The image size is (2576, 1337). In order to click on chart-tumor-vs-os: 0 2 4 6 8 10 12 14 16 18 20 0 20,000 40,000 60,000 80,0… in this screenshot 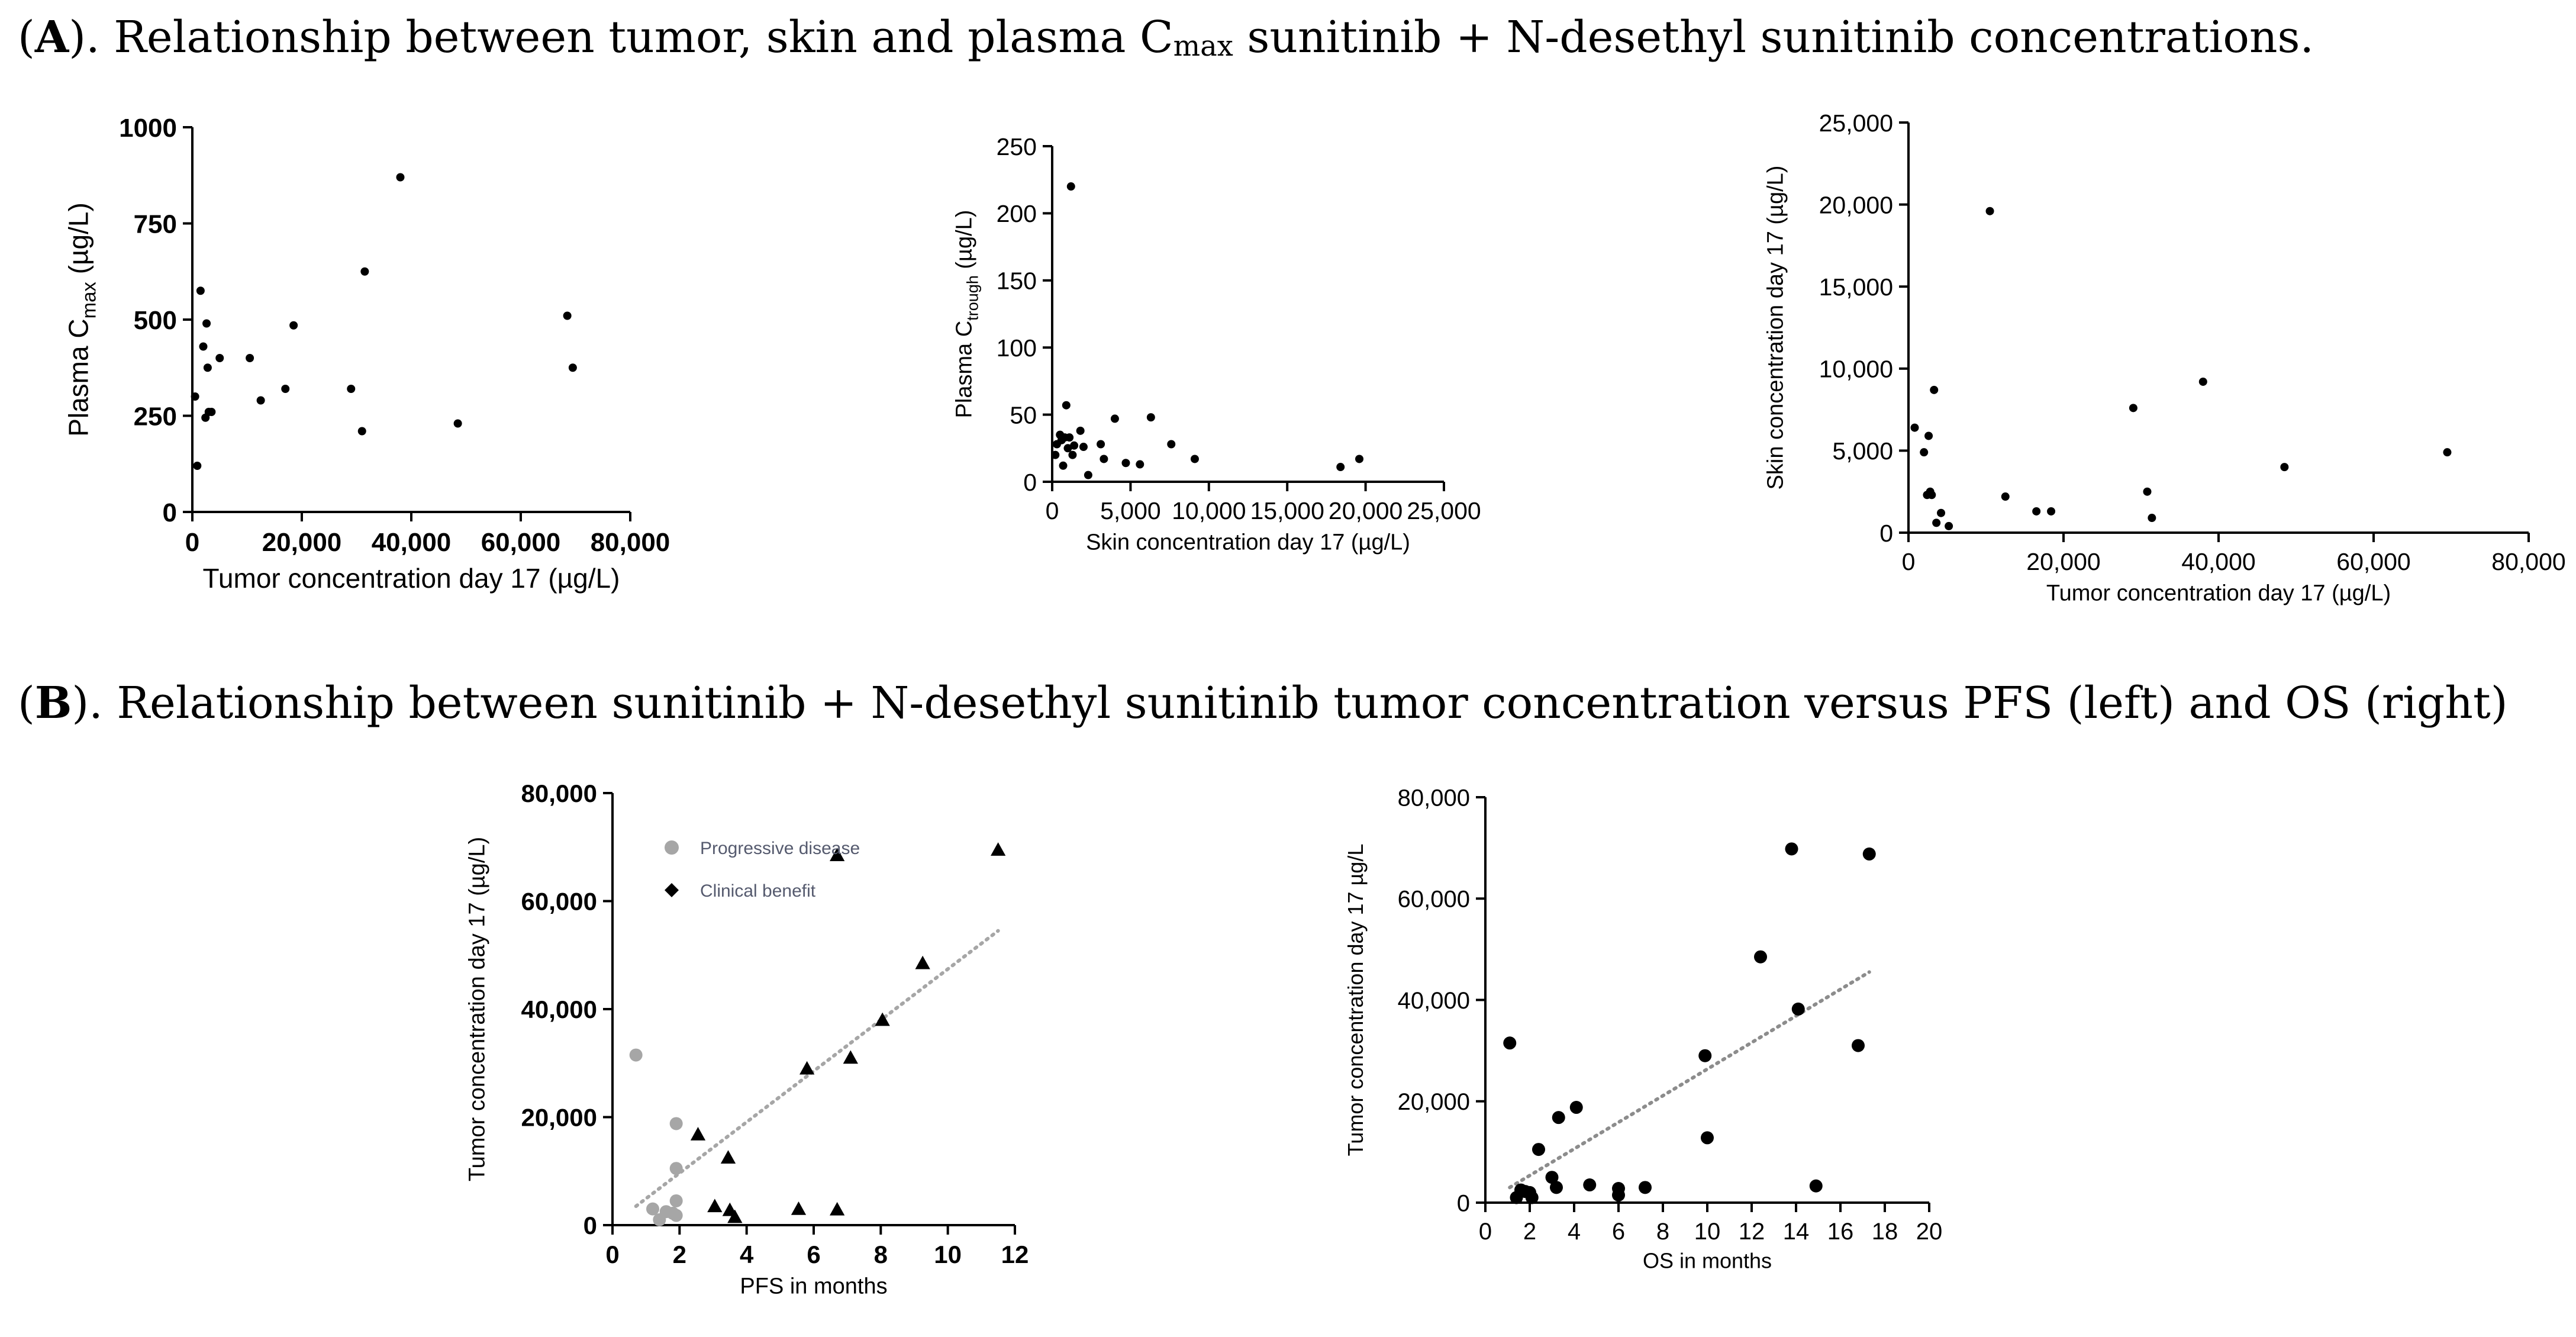, I will do `click(1643, 1028)`.